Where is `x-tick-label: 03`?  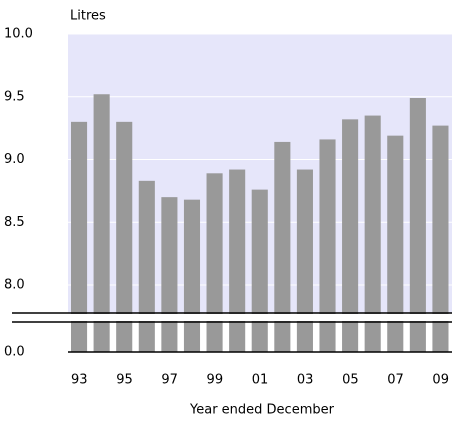 x-tick-label: 03 is located at coordinates (305, 380).